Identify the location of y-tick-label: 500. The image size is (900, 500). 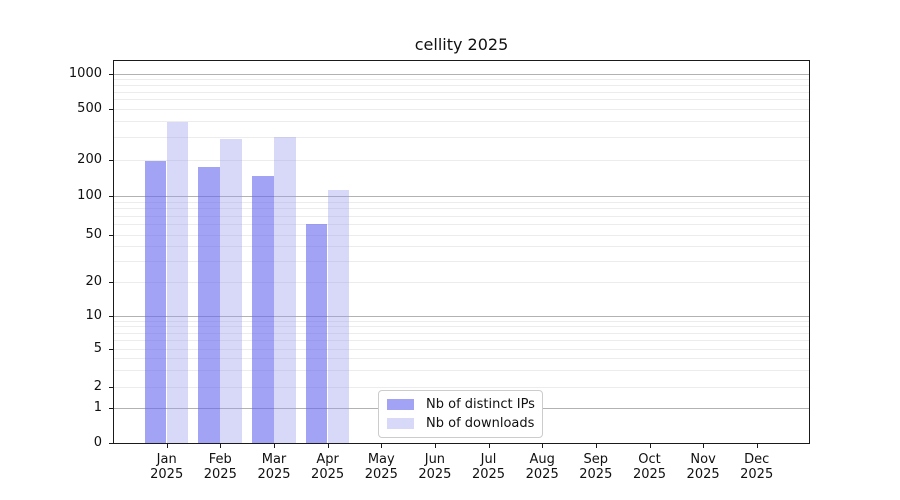
(89, 108).